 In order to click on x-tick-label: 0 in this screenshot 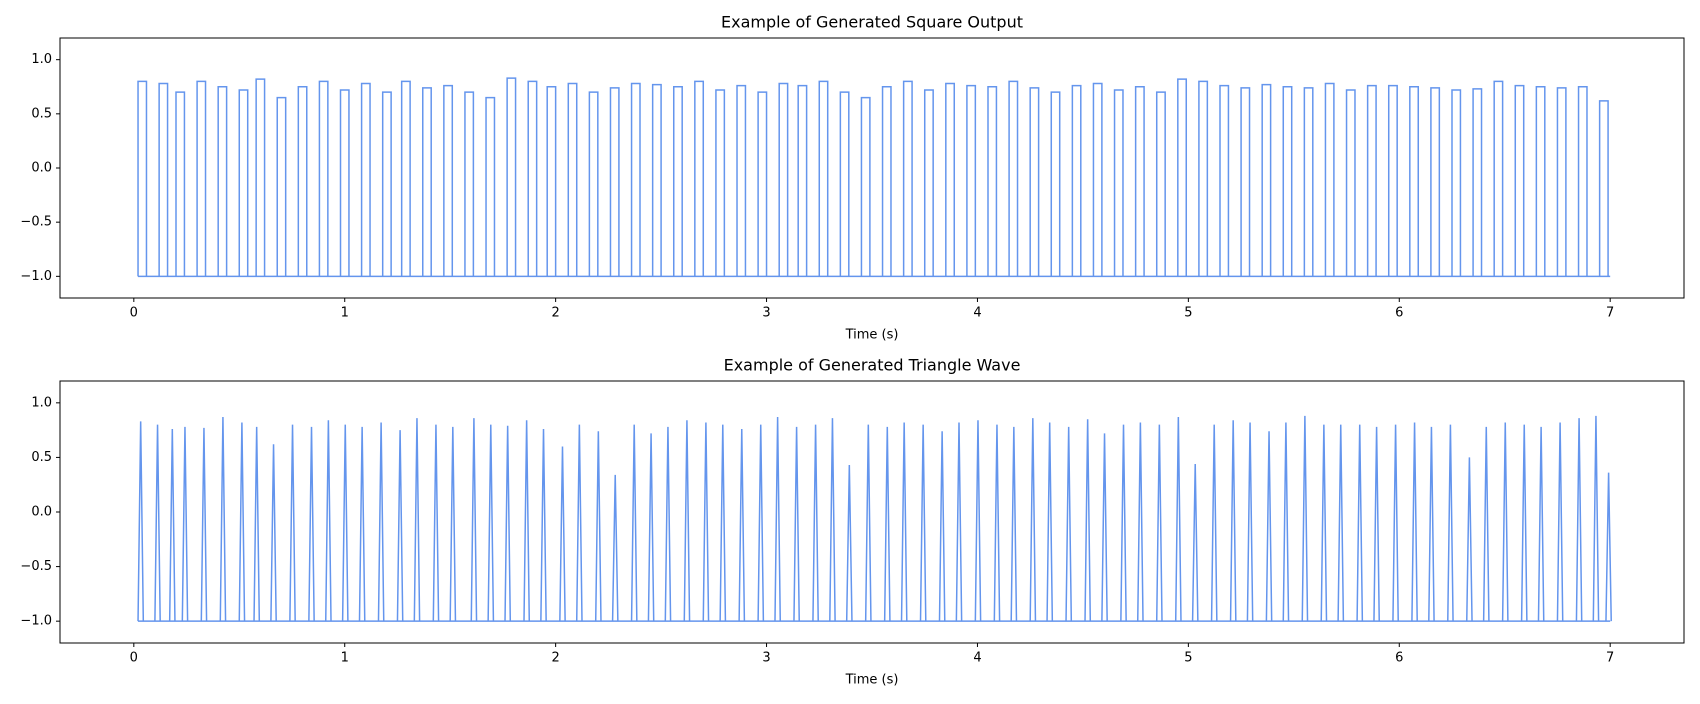, I will do `click(134, 658)`.